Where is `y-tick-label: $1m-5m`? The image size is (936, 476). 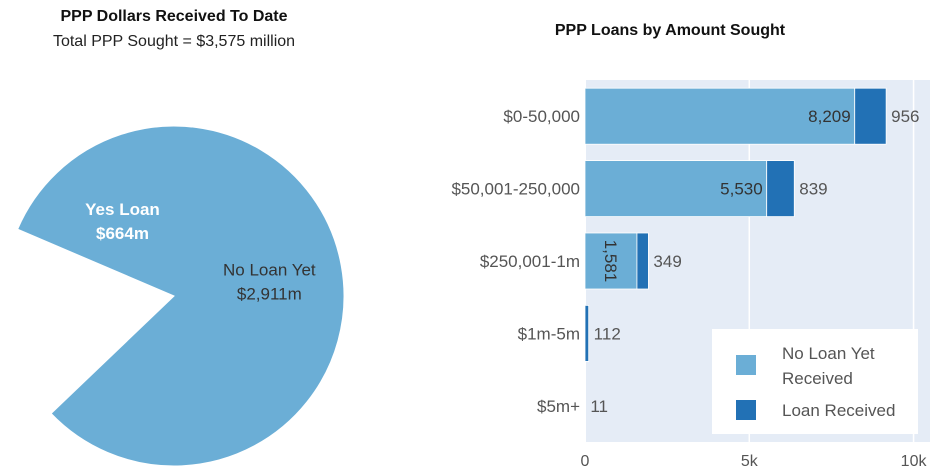
y-tick-label: $1m-5m is located at coordinates (549, 333).